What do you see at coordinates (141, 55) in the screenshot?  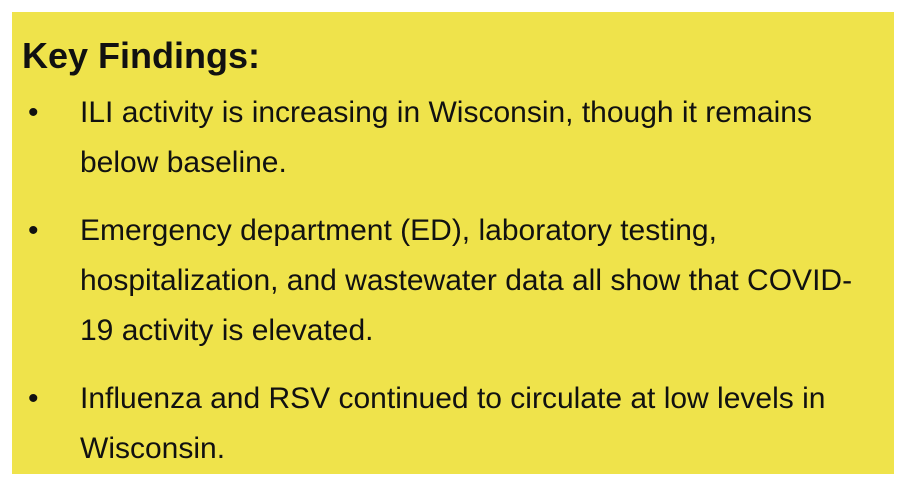 I see `heading: Key Findings:` at bounding box center [141, 55].